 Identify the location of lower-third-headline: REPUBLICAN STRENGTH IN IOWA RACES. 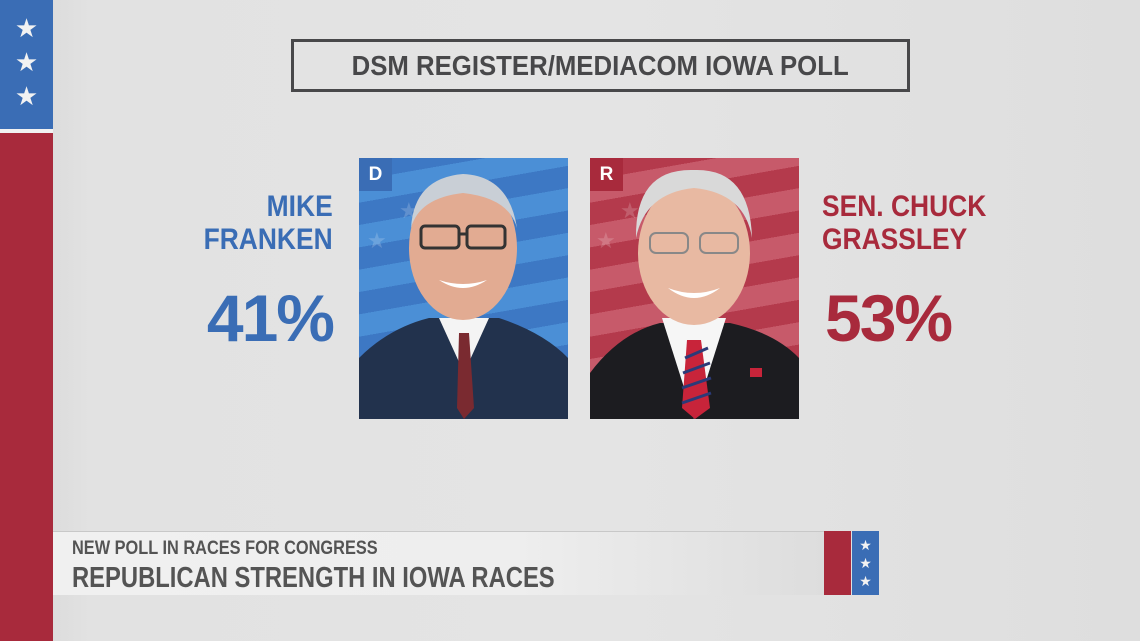
(313, 578).